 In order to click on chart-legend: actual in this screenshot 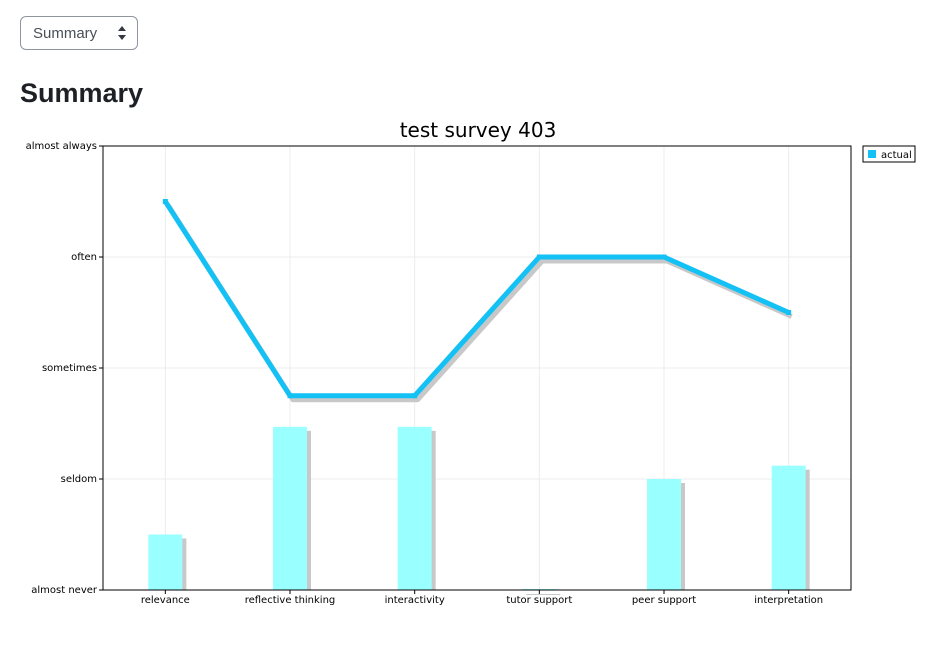, I will do `click(889, 154)`.